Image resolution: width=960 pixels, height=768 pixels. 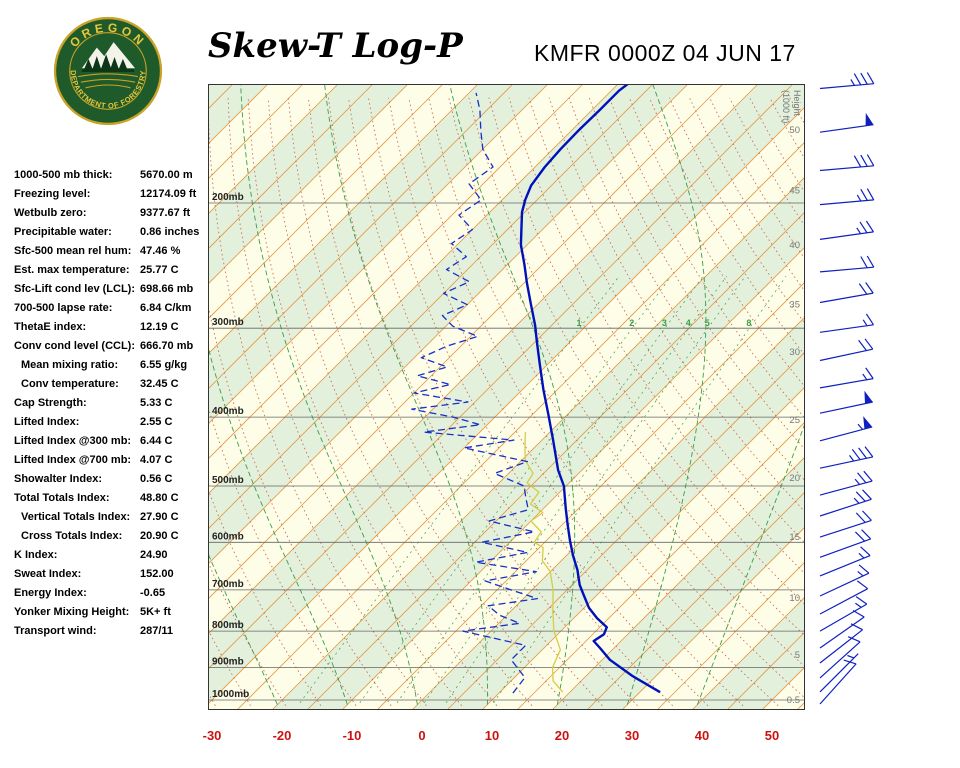 I want to click on svg-text: 500mb, so click(x=228, y=480).